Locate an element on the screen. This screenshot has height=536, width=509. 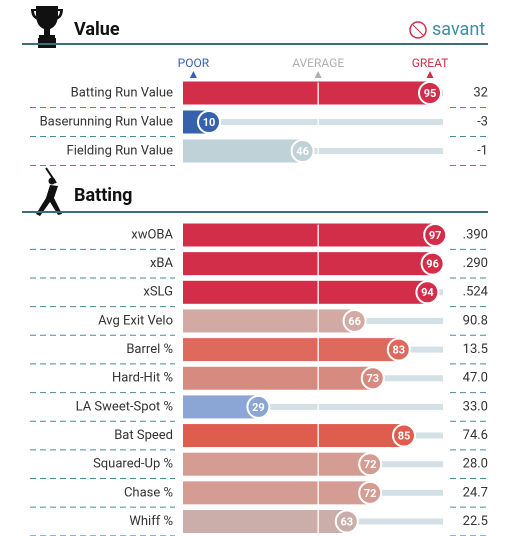
scale-label: GREAT is located at coordinates (430, 63).